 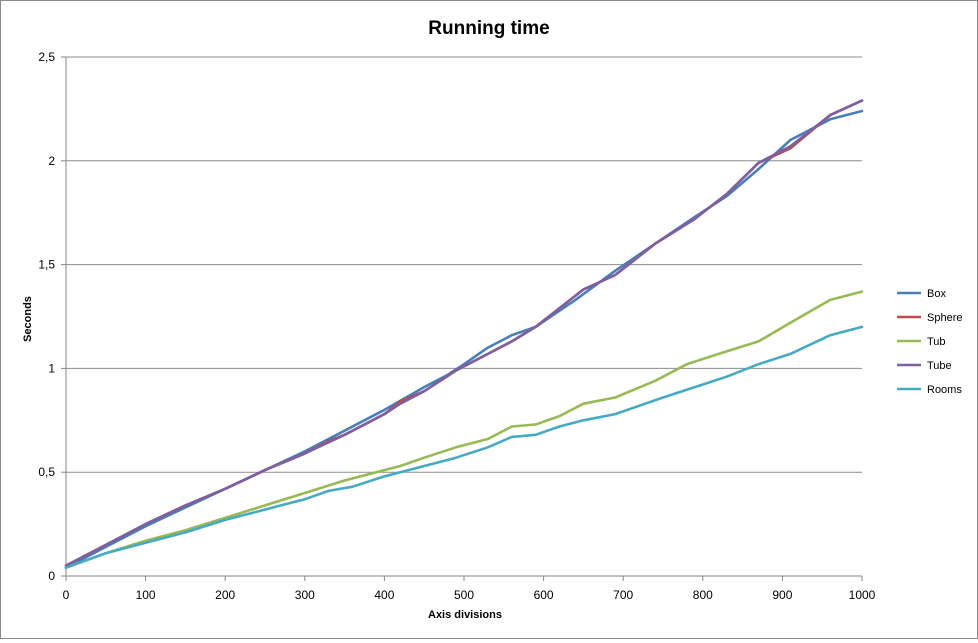 I want to click on y-tick-label: 1, so click(x=51, y=368).